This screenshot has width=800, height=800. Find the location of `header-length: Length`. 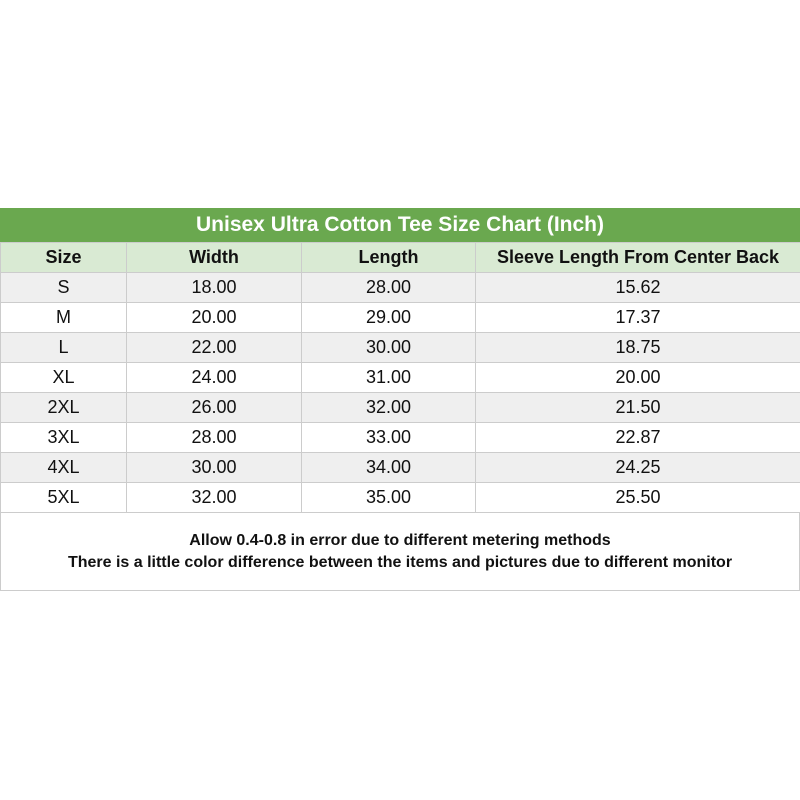

header-length: Length is located at coordinates (388, 257).